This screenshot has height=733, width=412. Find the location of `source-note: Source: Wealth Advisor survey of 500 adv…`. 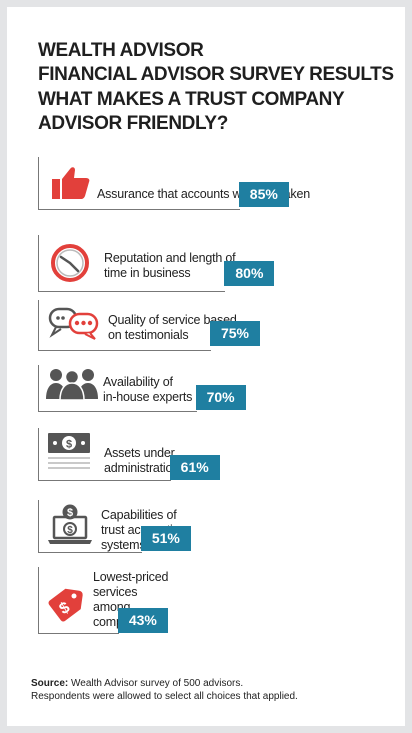

source-note: Source: Wealth Advisor survey of 500 adv… is located at coordinates (164, 690).